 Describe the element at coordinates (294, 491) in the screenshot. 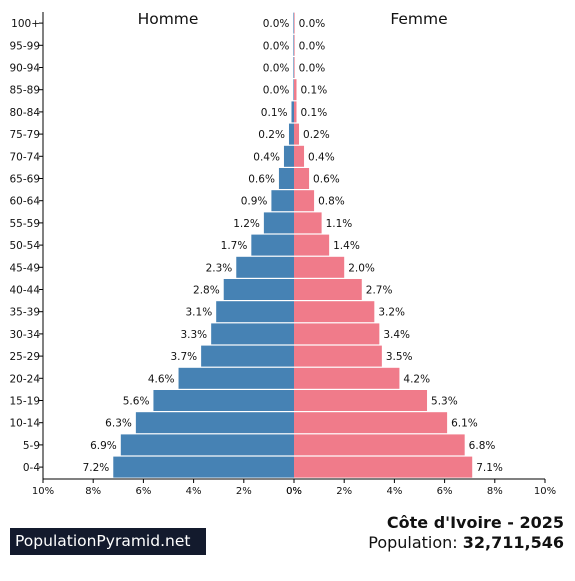

I see `x-tick-label-right: 0%` at that location.